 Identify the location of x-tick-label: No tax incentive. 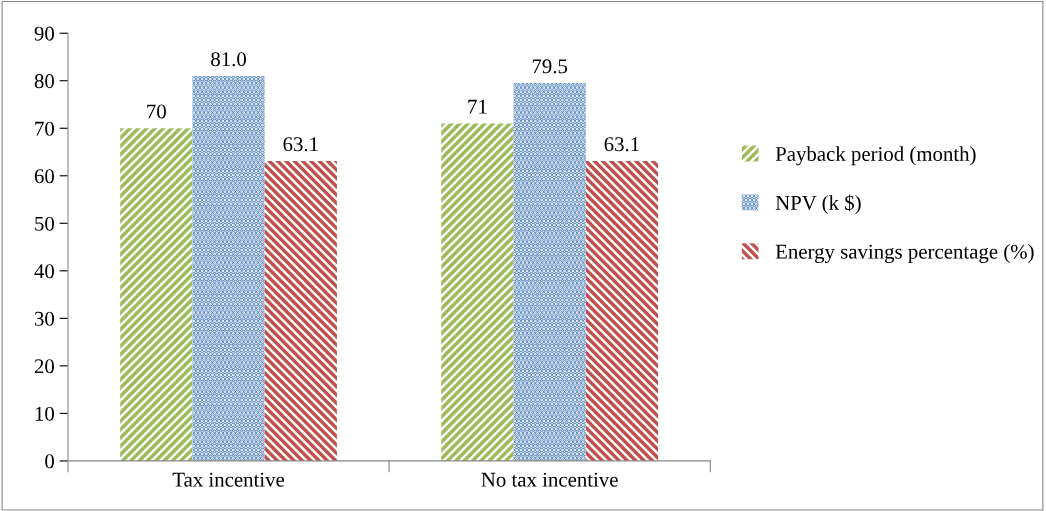
(549, 479).